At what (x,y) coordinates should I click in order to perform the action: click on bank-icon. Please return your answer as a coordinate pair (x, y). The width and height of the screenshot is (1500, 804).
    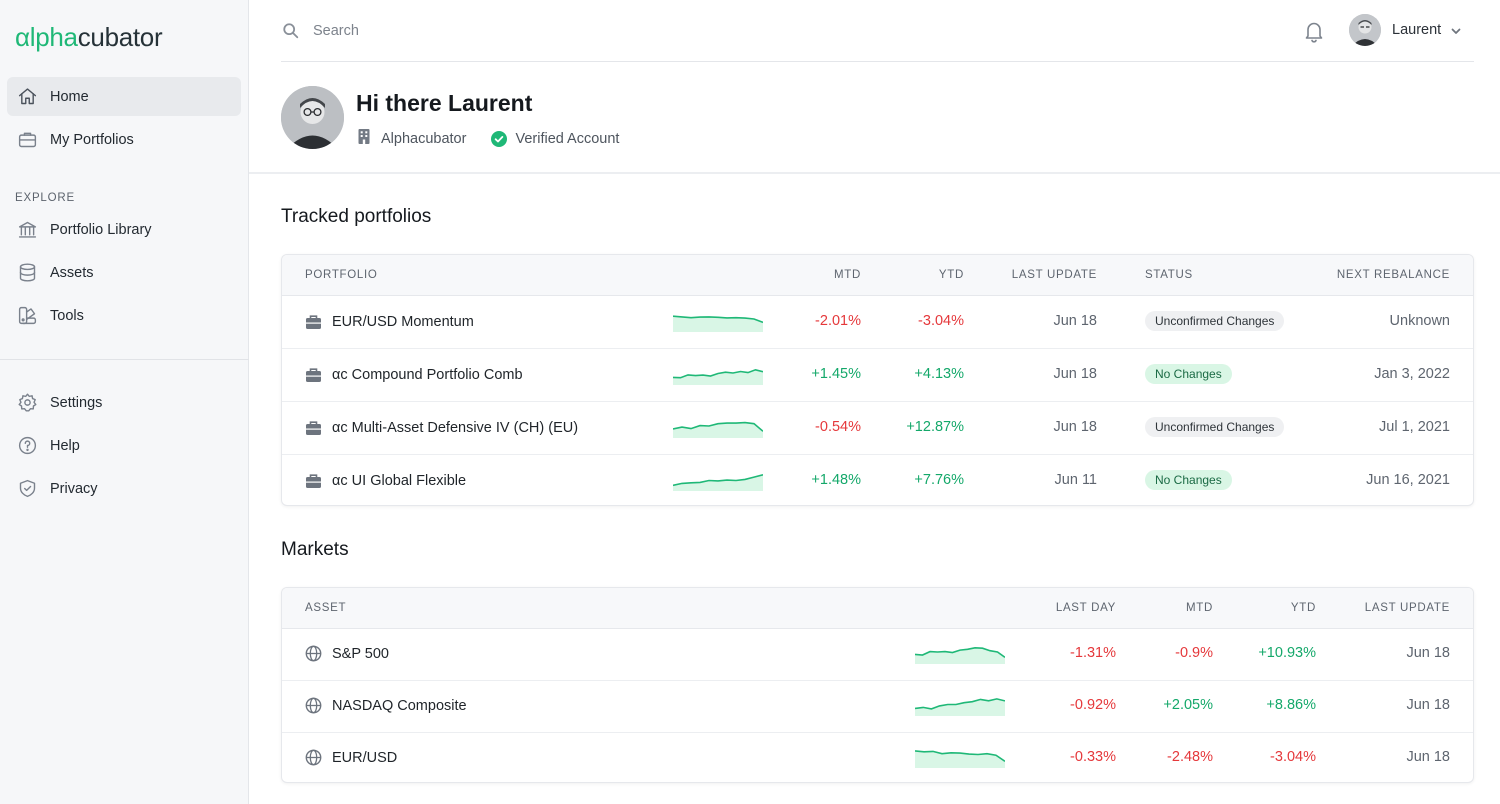
    Looking at the image, I should click on (27, 230).